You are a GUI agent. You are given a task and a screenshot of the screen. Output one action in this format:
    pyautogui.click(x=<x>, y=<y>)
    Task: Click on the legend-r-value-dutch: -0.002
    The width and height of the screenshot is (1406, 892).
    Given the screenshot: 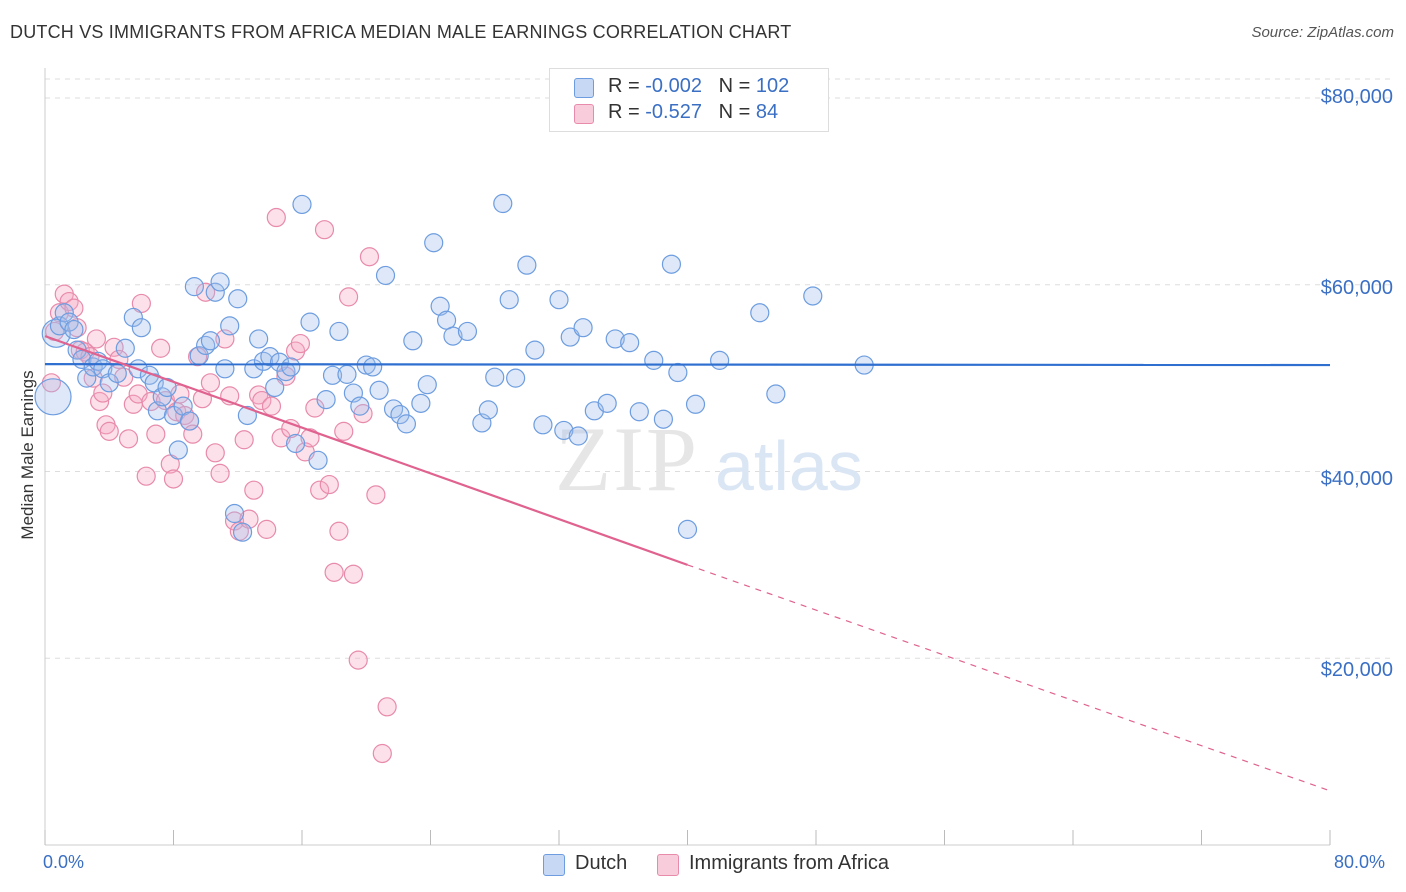 What is the action you would take?
    pyautogui.click(x=673, y=86)
    